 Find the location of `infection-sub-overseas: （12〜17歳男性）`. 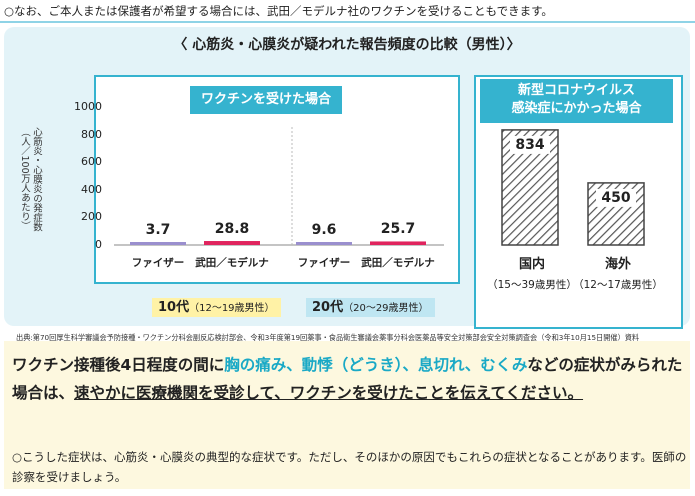

infection-sub-overseas: （12〜17歳男性） is located at coordinates (618, 285).